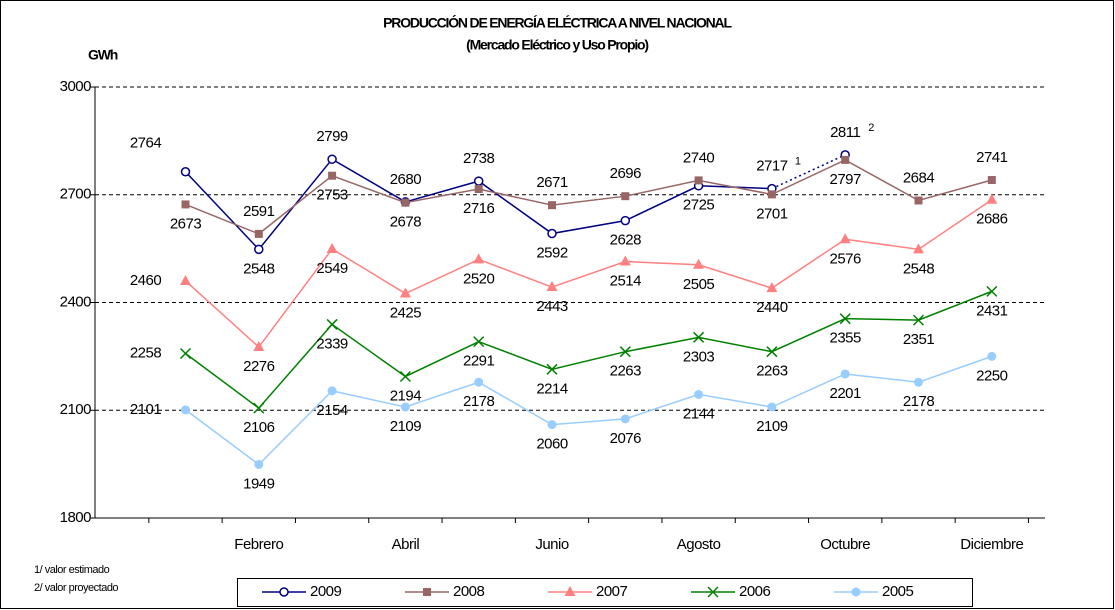 The height and width of the screenshot is (610, 1115). What do you see at coordinates (326, 591) in the screenshot?
I see `legend-label: 2009` at bounding box center [326, 591].